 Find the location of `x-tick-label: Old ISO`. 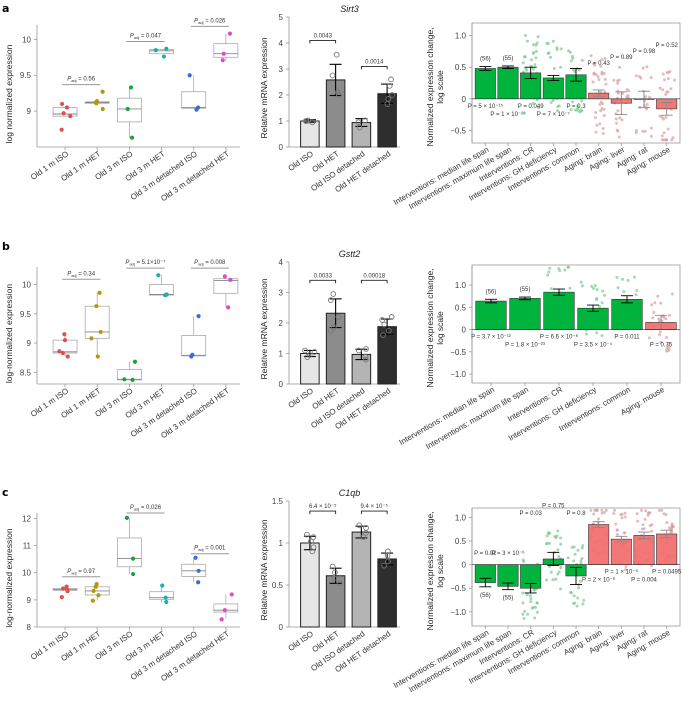

x-tick-label: Old ISO is located at coordinates (301, 398).